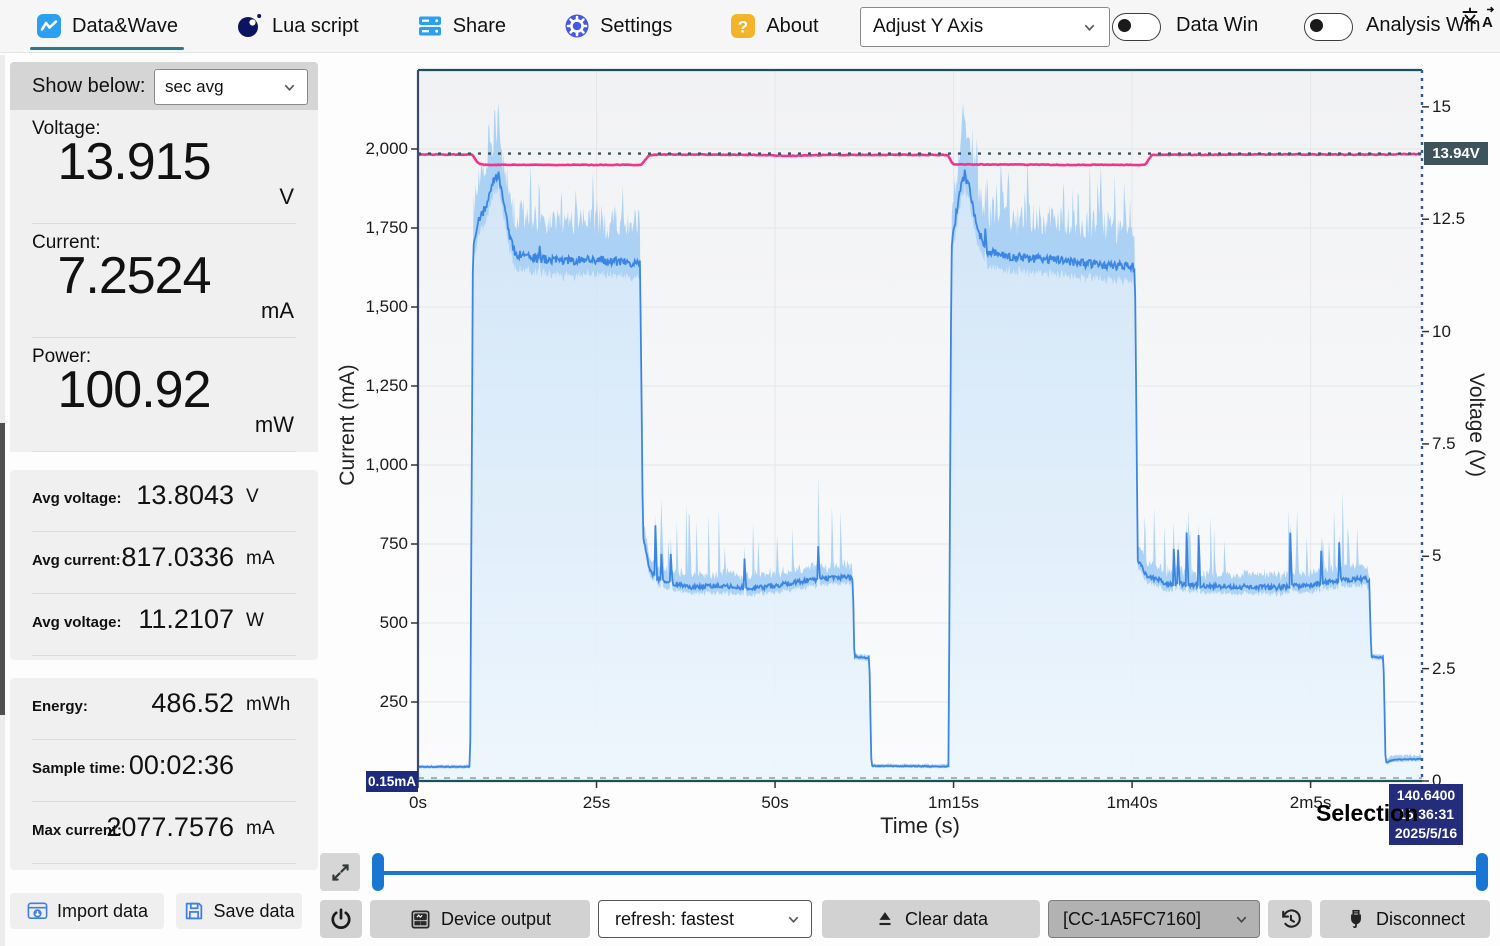  What do you see at coordinates (392, 781) in the screenshot?
I see `current-marker-badge: 0.15mA` at bounding box center [392, 781].